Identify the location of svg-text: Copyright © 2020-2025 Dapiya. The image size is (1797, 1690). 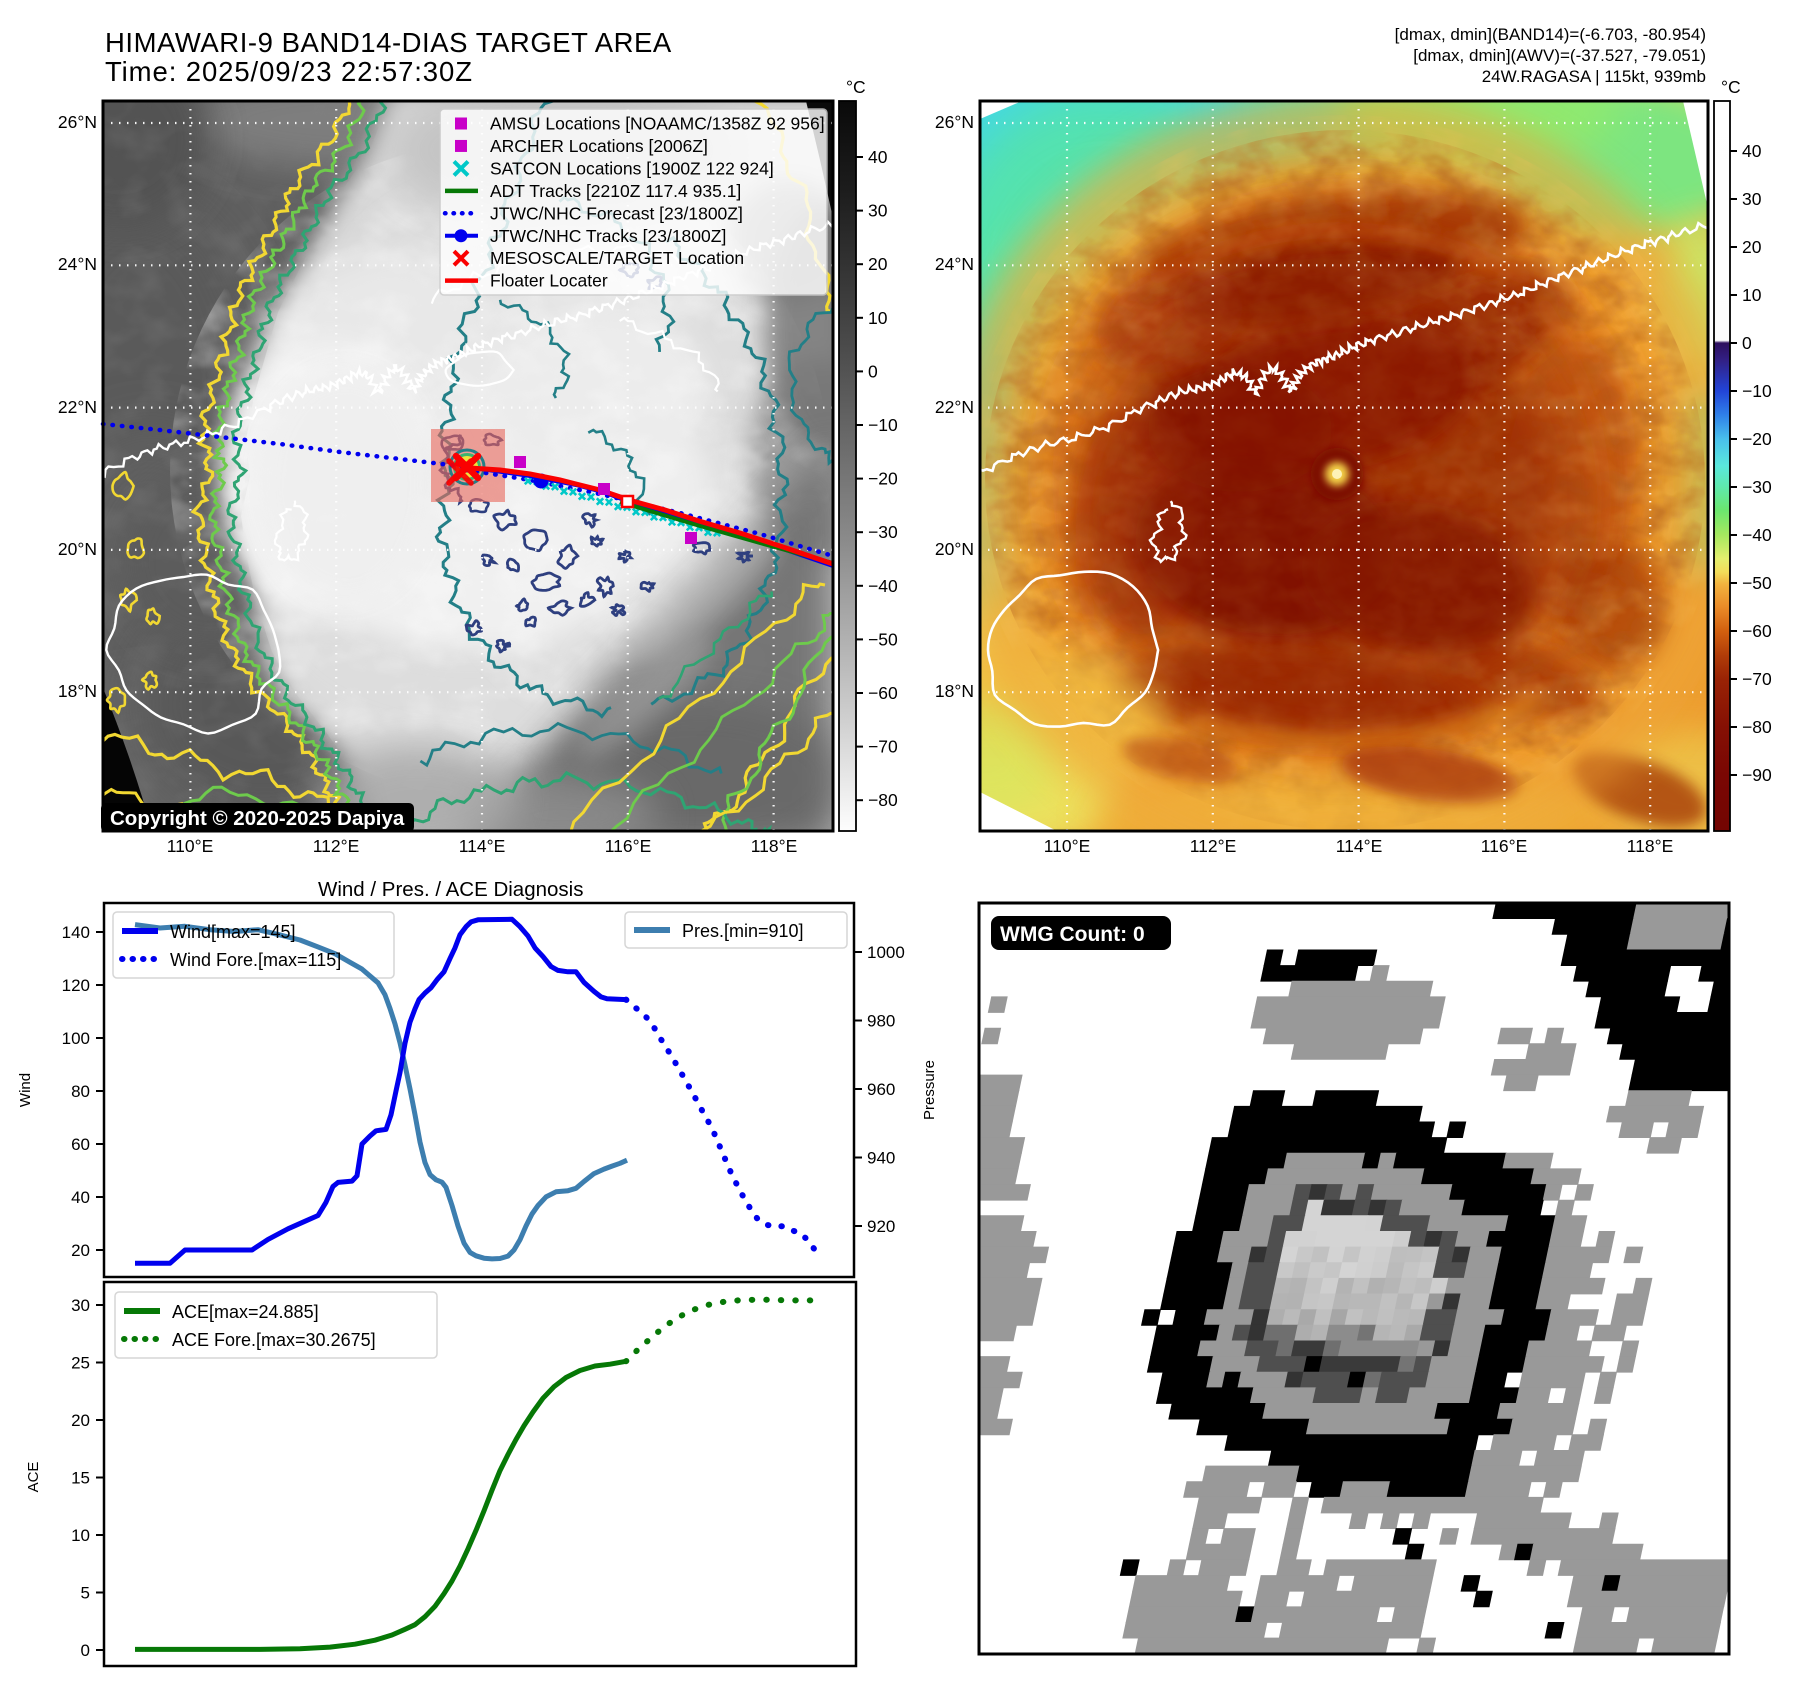
(257, 818).